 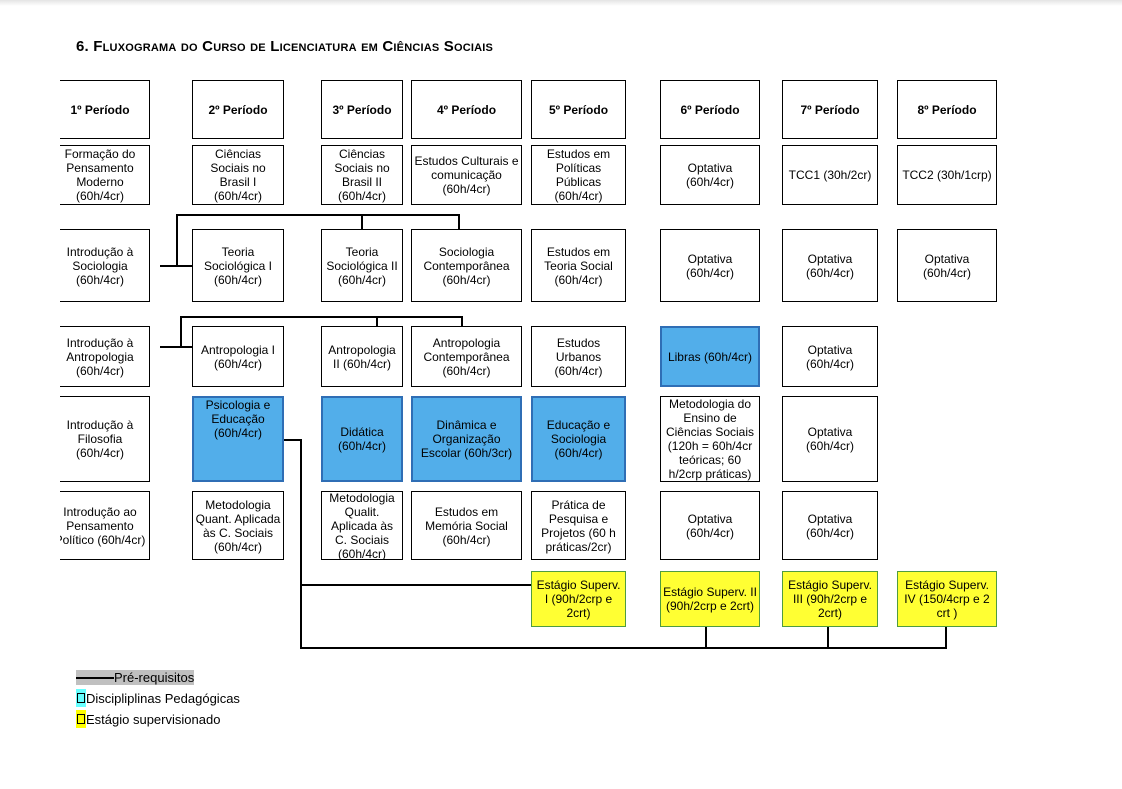 I want to click on box-label: Estudos em Políticas Públicas (60h/4cr), so click(x=578, y=175).